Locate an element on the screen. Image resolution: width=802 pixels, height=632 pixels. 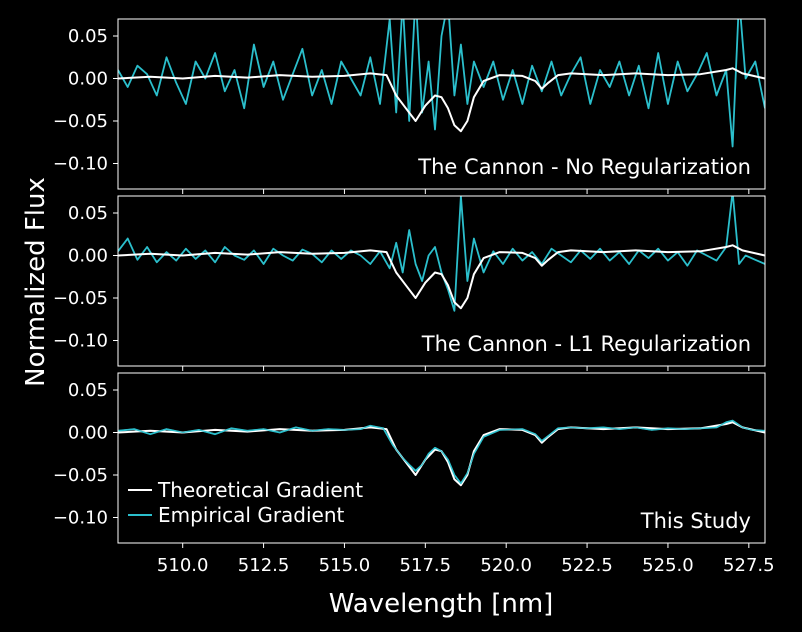
x-tick-label: 512.5 is located at coordinates (264, 565).